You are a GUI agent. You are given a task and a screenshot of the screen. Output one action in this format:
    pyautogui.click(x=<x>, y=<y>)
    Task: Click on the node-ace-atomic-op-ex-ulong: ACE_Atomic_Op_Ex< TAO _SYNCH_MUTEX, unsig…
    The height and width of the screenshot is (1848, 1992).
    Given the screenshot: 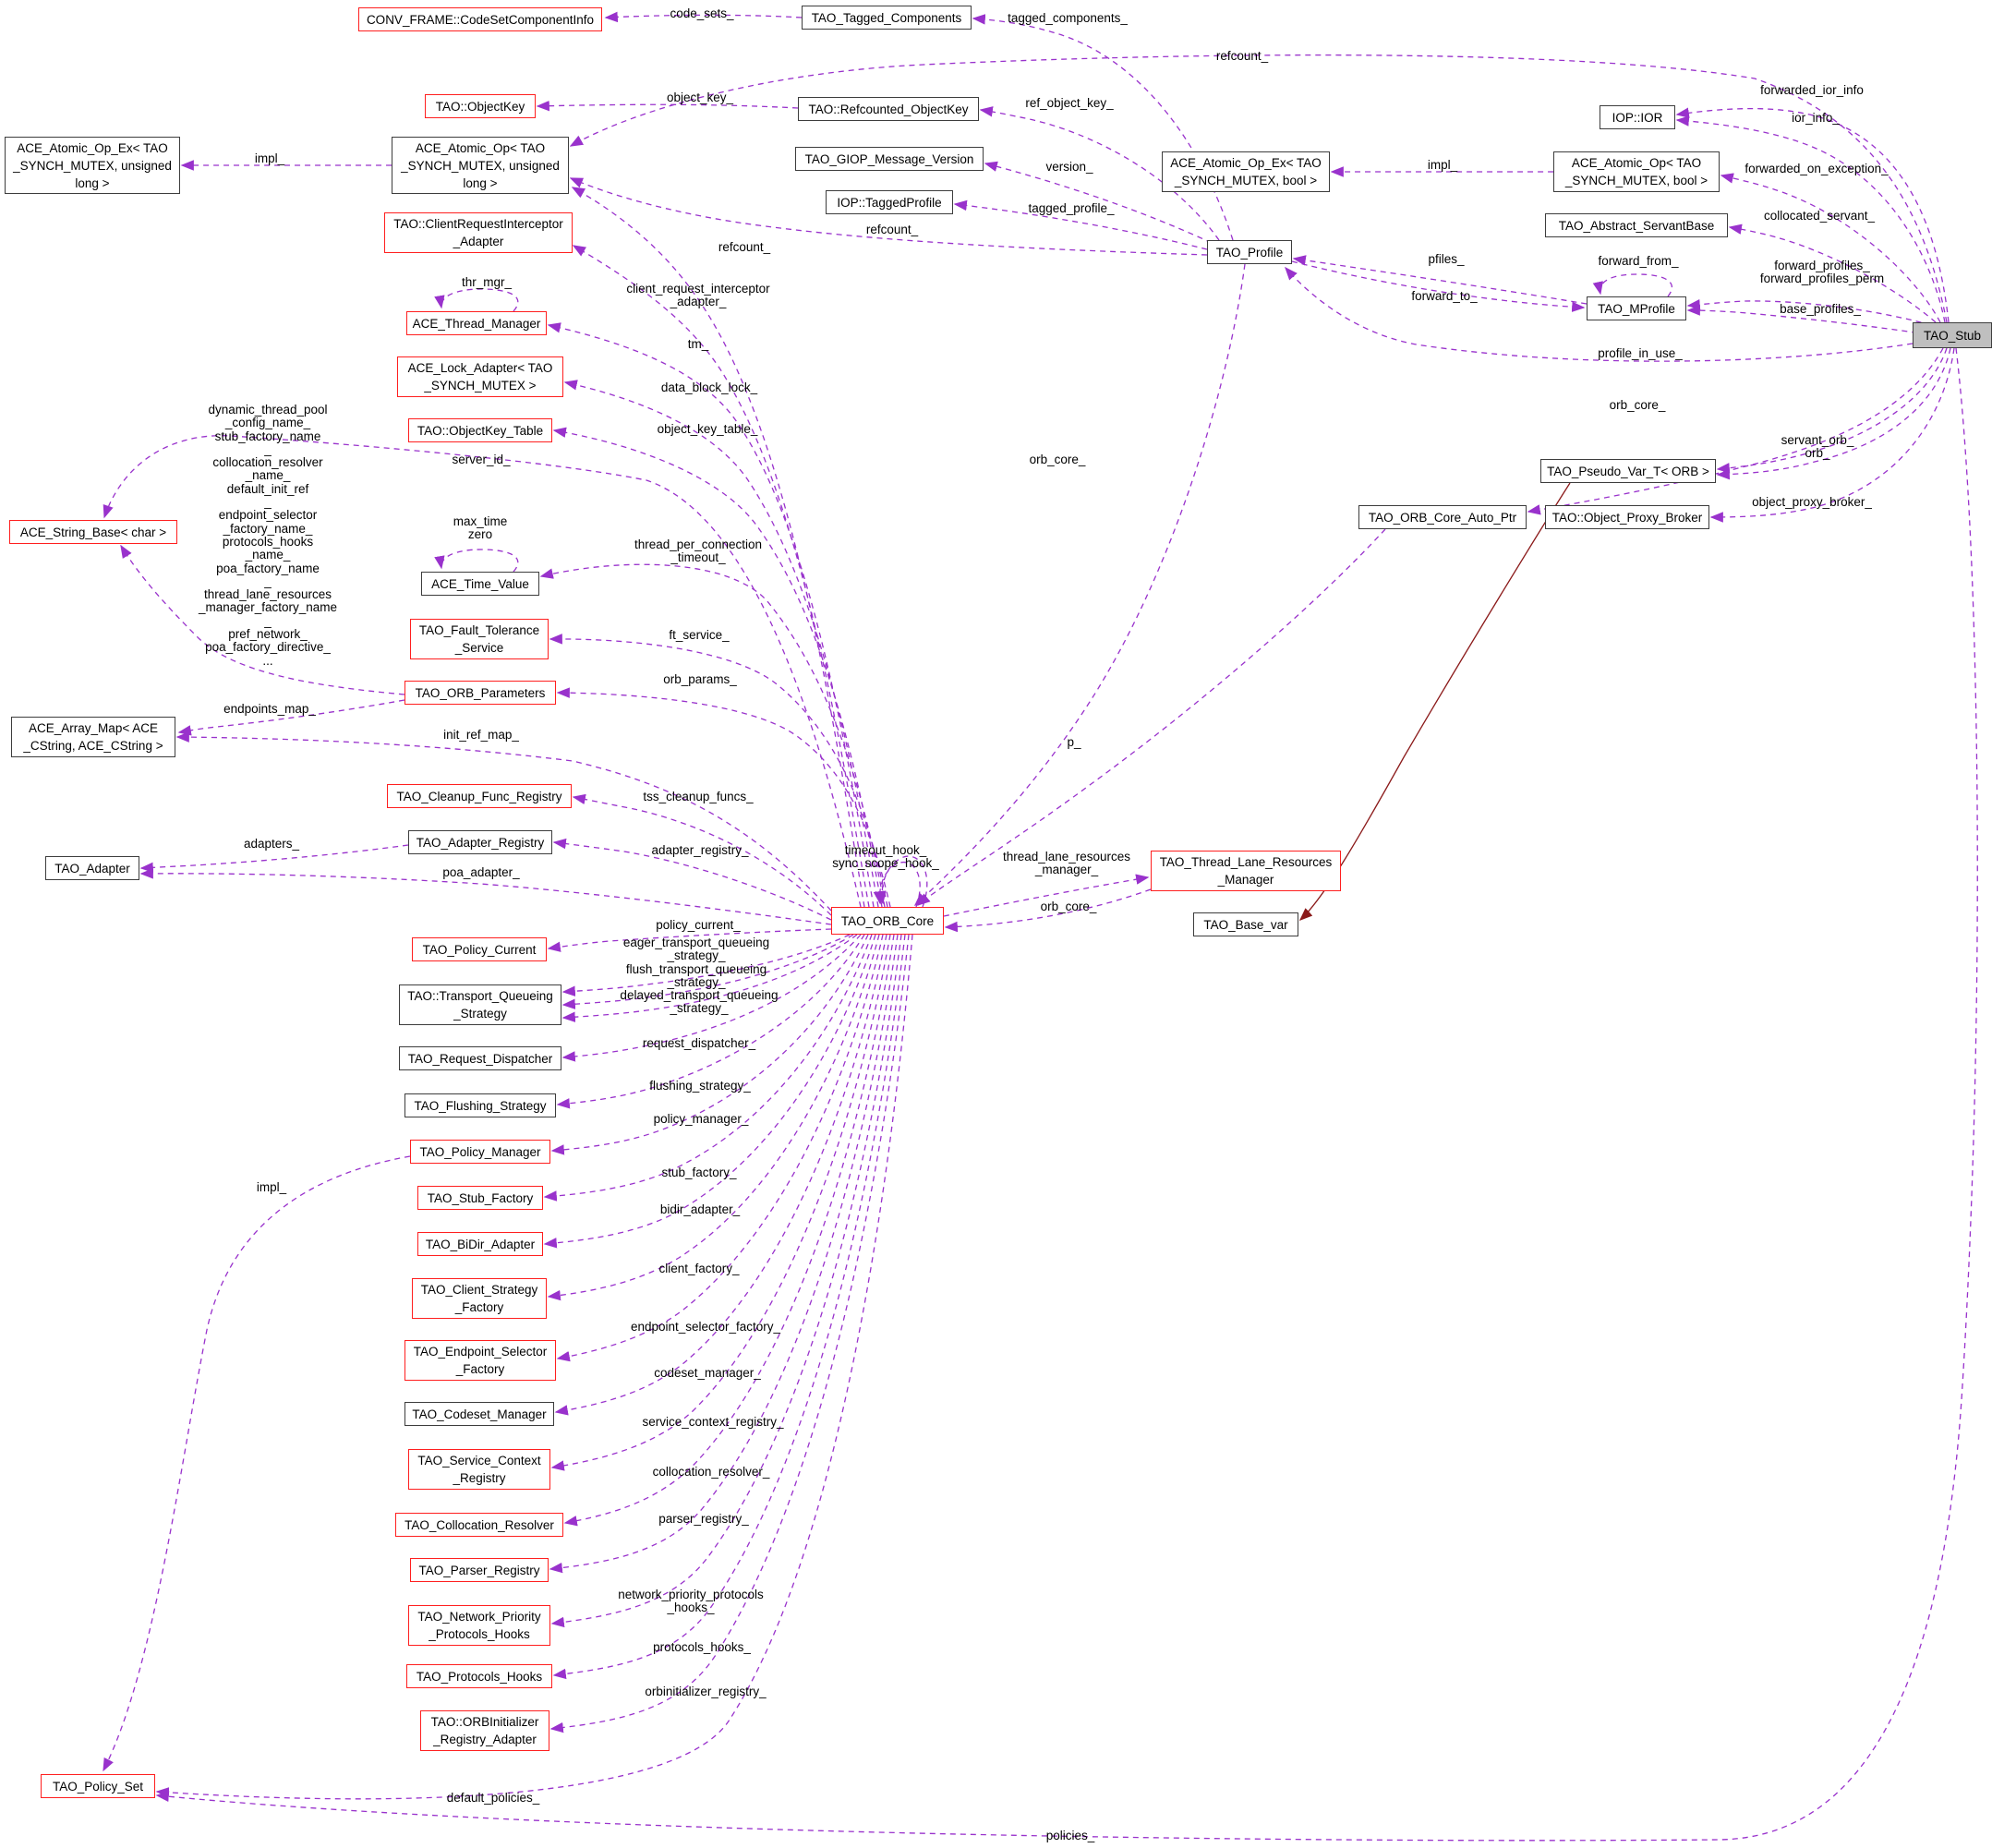 What is the action you would take?
    pyautogui.click(x=92, y=166)
    